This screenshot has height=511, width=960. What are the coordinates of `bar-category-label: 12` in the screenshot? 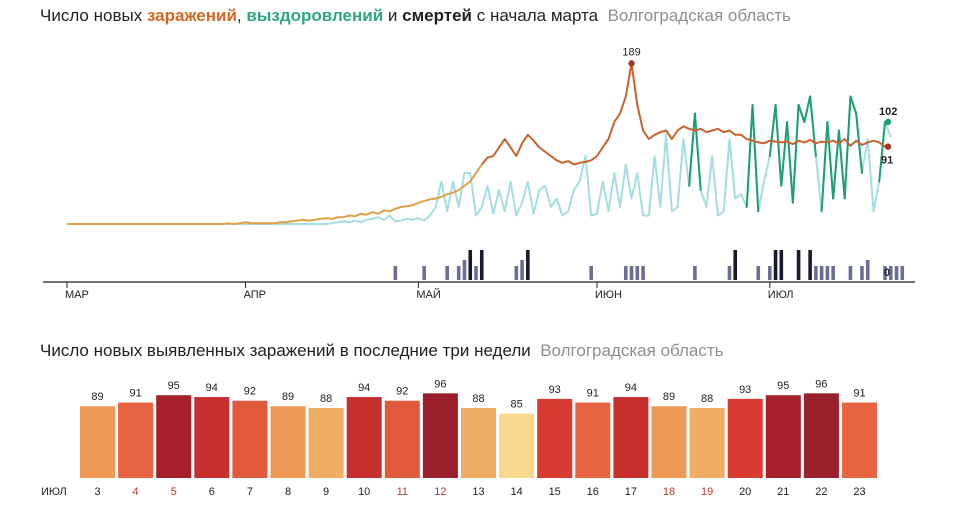 It's located at (440, 492).